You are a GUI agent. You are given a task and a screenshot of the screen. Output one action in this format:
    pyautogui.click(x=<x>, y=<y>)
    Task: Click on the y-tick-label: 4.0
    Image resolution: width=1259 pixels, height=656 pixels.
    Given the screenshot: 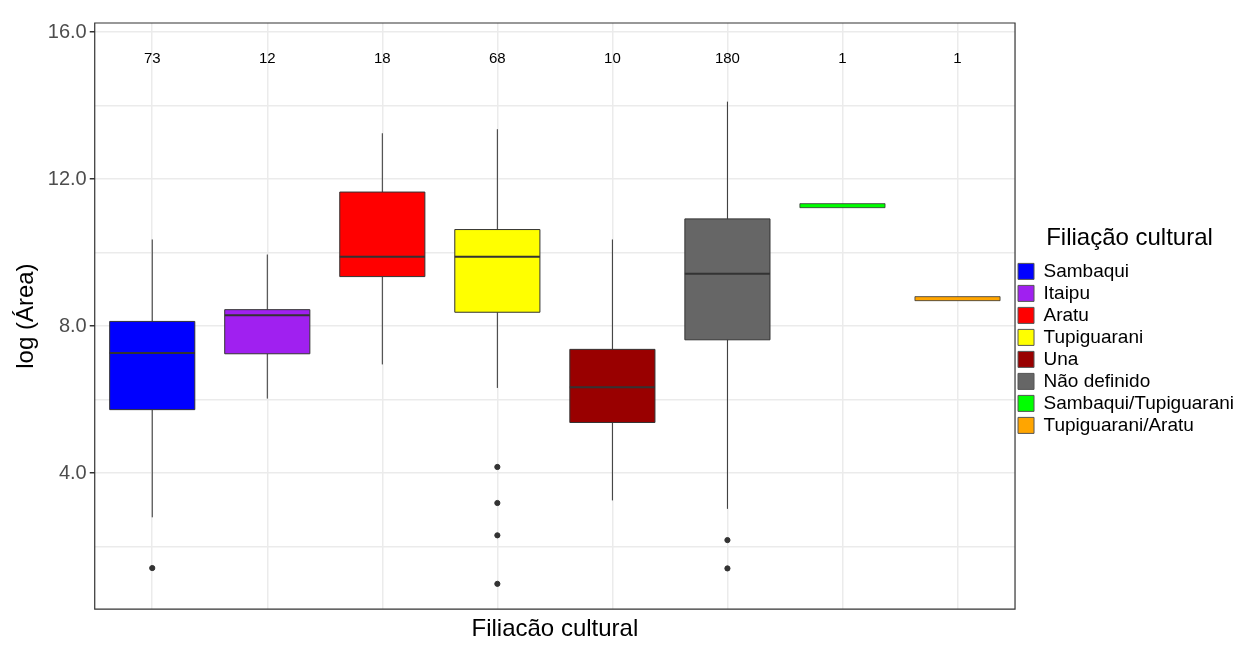 What is the action you would take?
    pyautogui.click(x=72, y=471)
    